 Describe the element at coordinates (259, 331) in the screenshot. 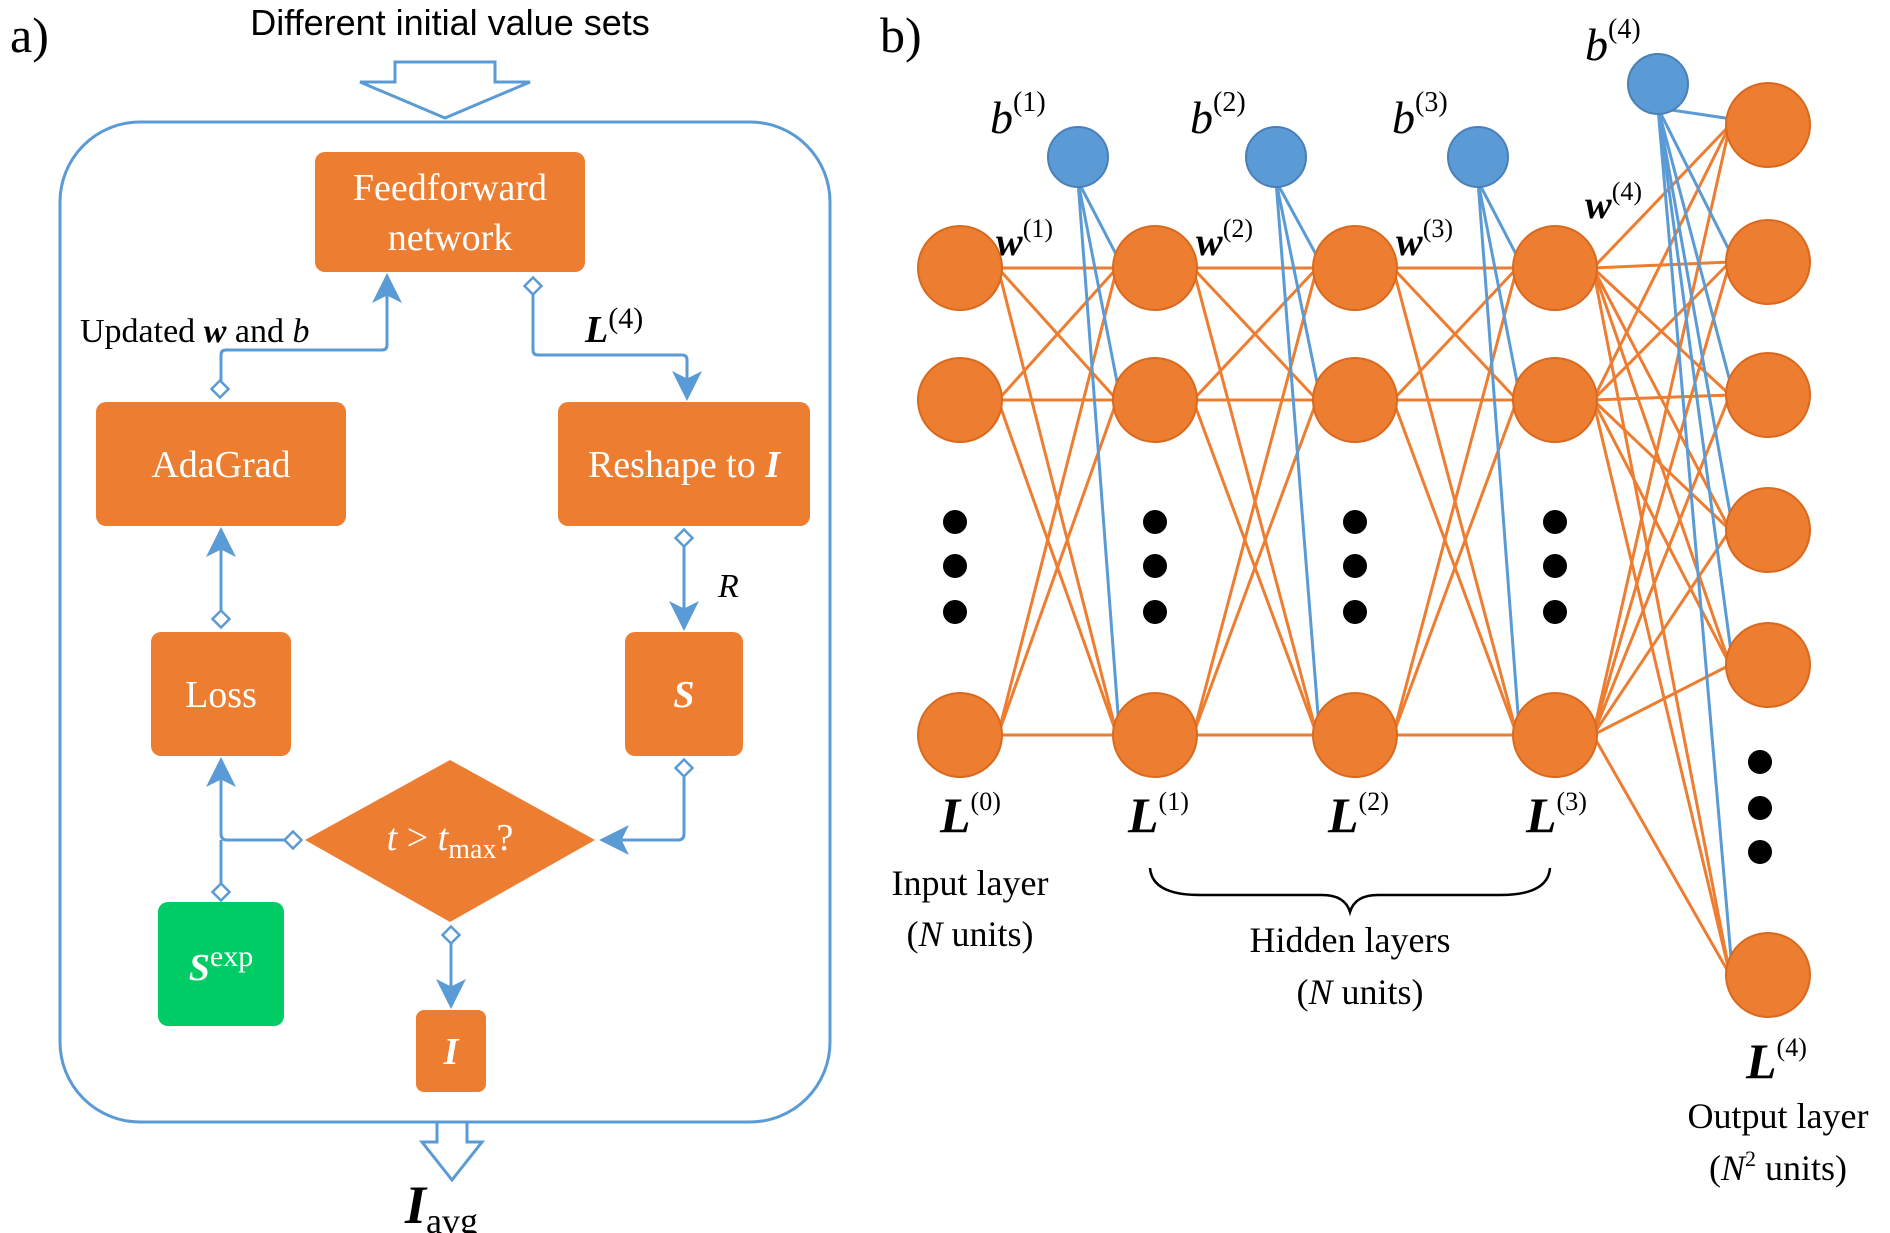

I see `updated-and: and` at that location.